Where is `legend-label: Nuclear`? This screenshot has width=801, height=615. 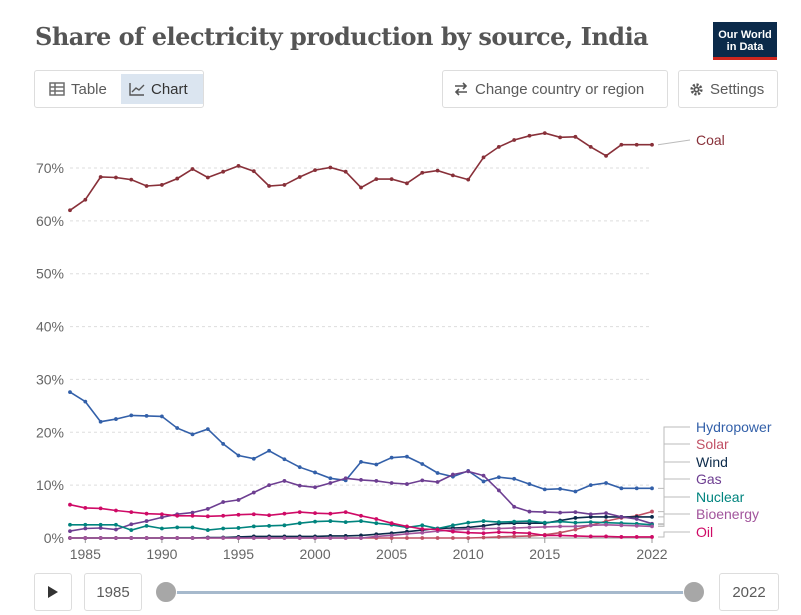
legend-label: Nuclear is located at coordinates (720, 497).